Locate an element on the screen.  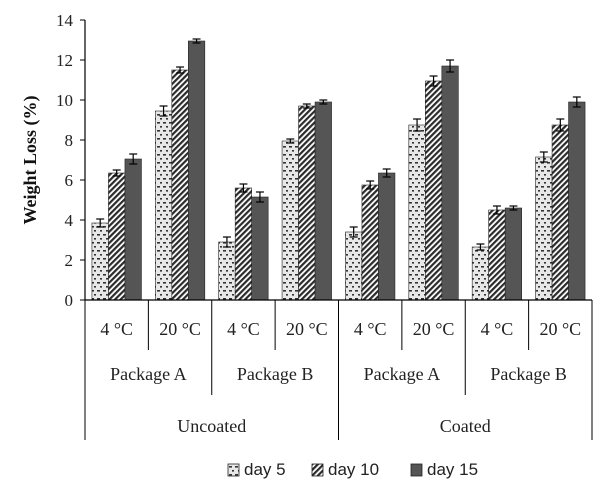
y-tick-label: 2 is located at coordinates (69, 260).